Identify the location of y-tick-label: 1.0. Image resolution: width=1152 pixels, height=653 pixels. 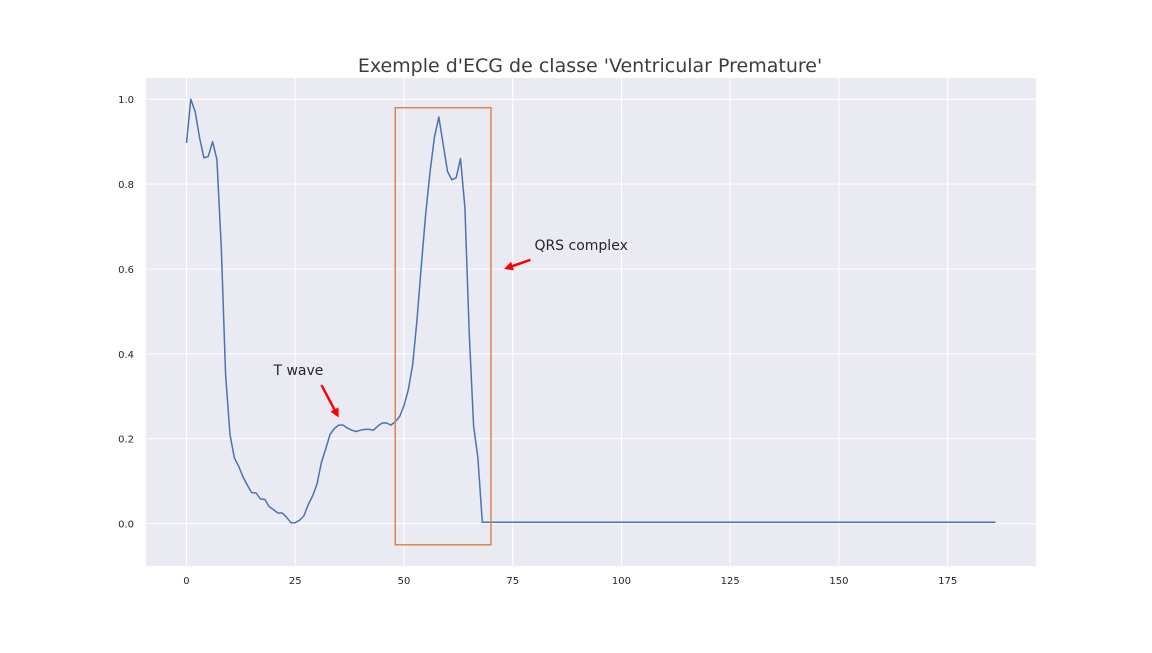
(126, 100).